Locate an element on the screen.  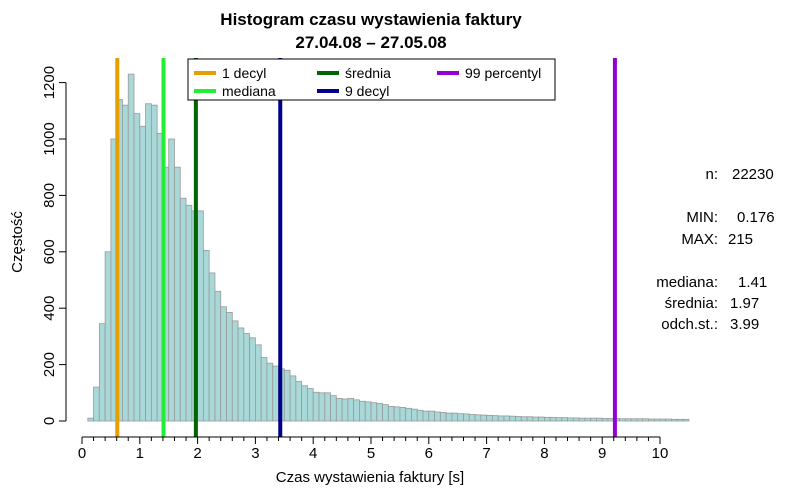
legend-label: 9 decyl is located at coordinates (367, 91).